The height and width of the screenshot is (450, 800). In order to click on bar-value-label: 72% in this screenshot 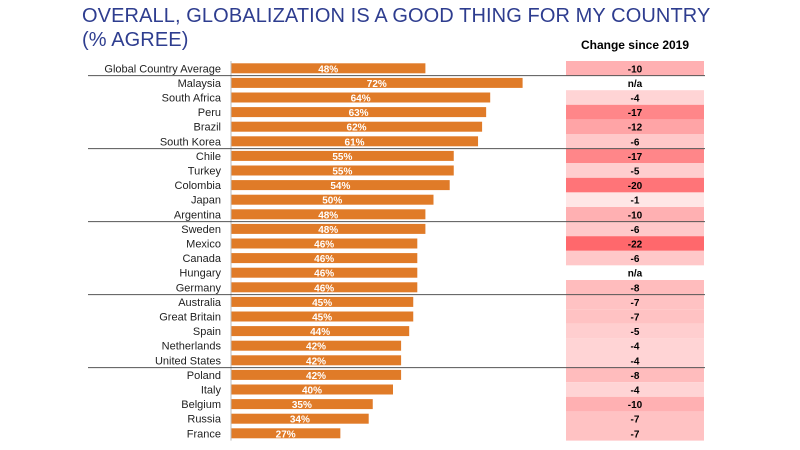, I will do `click(377, 84)`.